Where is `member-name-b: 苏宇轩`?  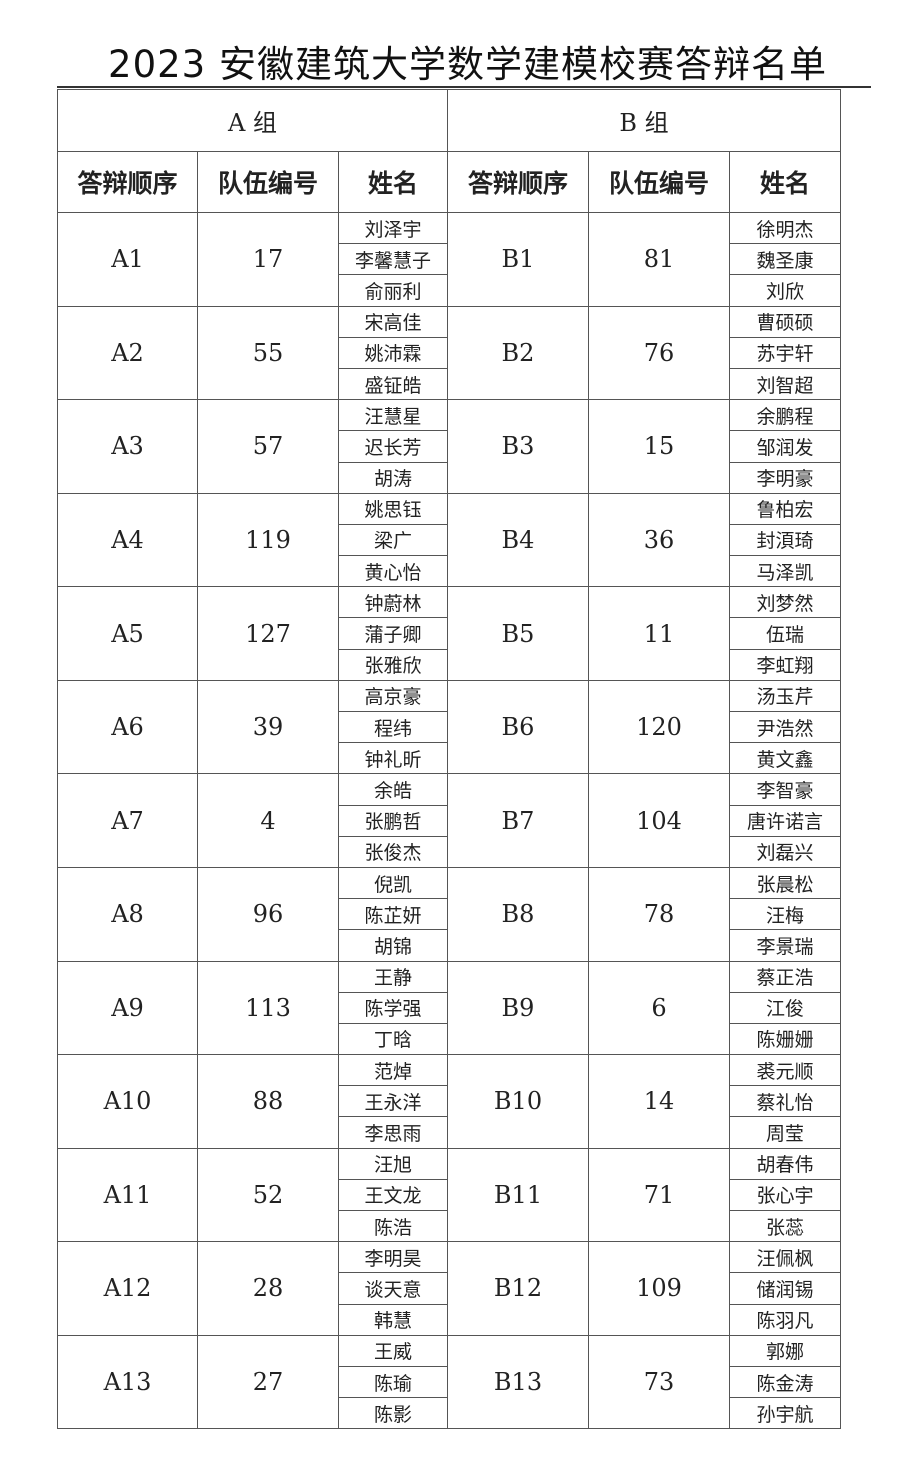
member-name-b: 苏宇轩 is located at coordinates (785, 352).